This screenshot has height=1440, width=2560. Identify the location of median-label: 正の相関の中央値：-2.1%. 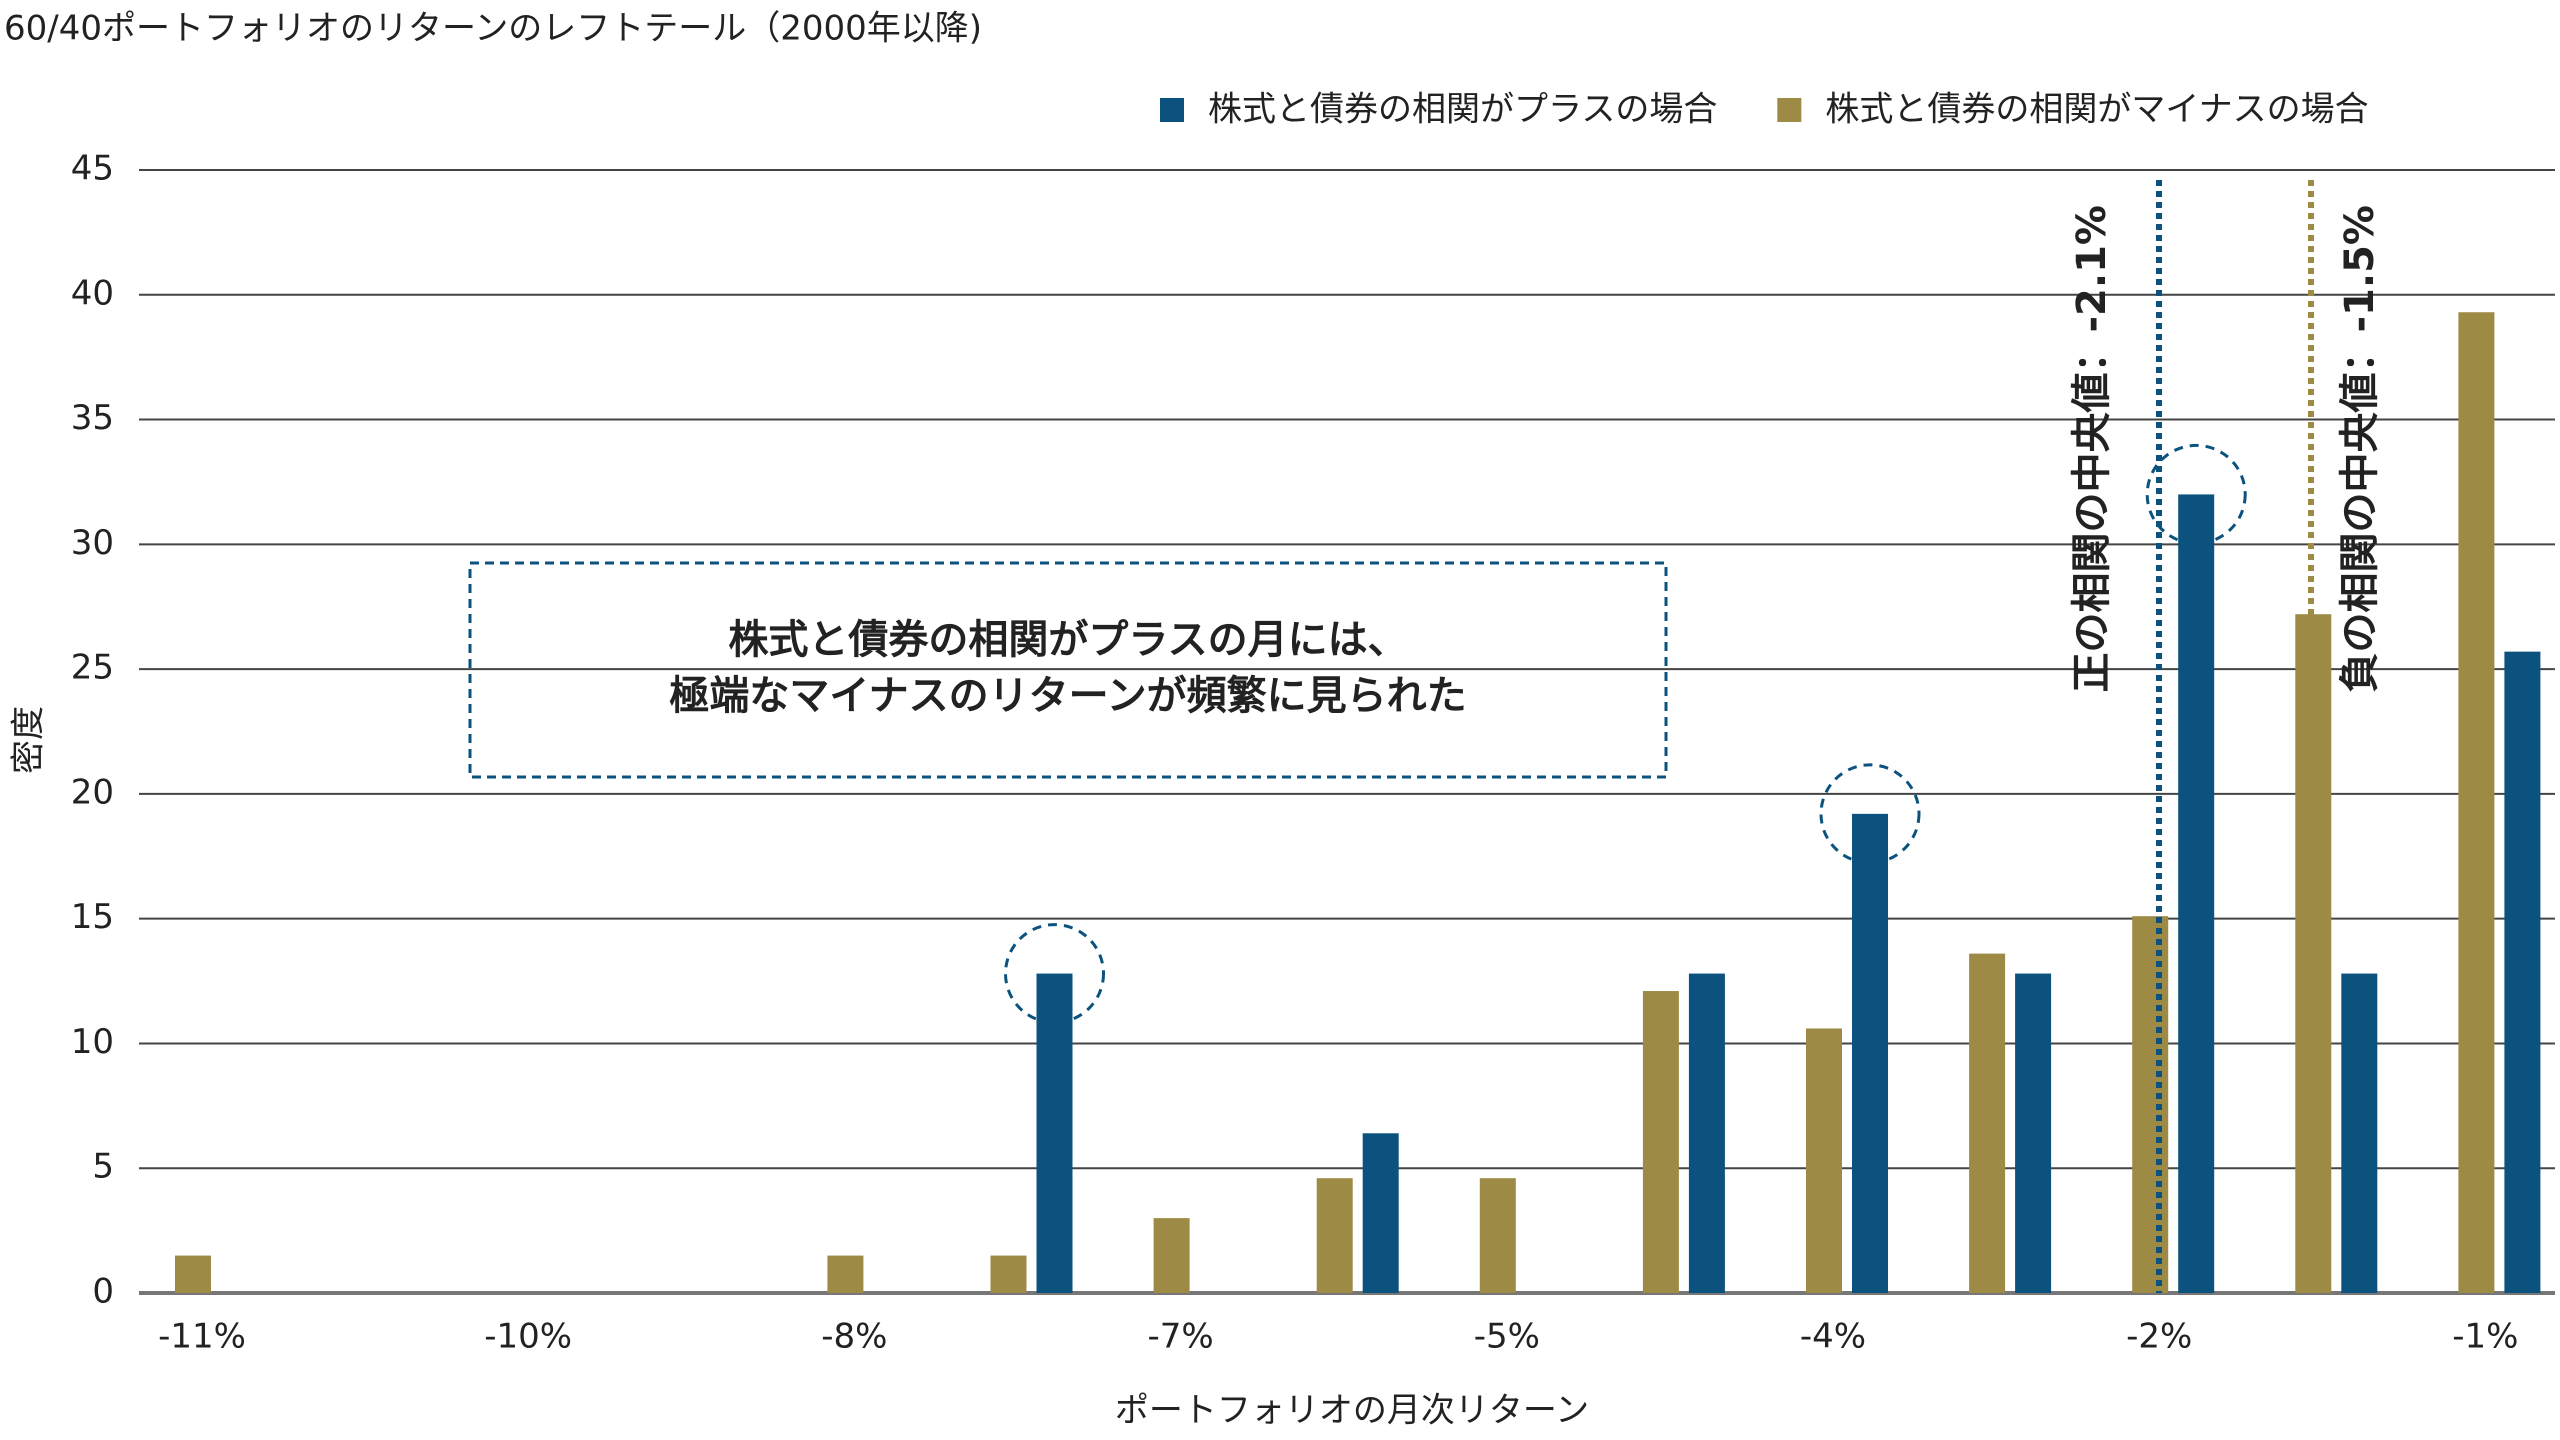
(2092, 449).